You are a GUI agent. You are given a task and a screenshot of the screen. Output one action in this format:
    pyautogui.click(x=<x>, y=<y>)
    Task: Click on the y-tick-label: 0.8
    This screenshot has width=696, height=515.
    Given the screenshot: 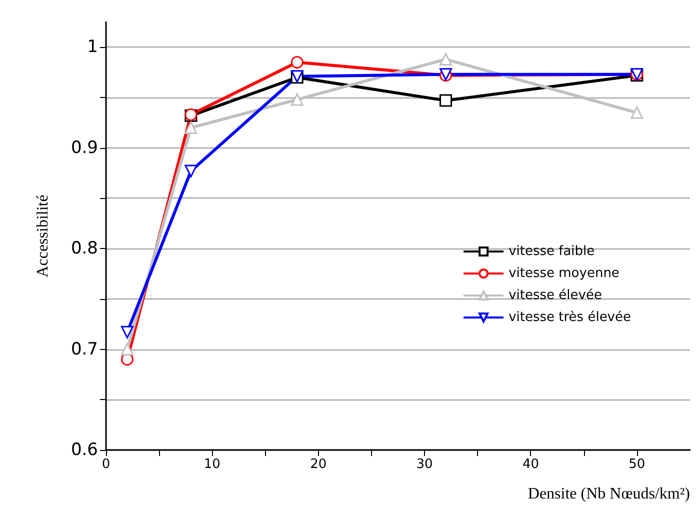 What is the action you would take?
    pyautogui.click(x=84, y=248)
    